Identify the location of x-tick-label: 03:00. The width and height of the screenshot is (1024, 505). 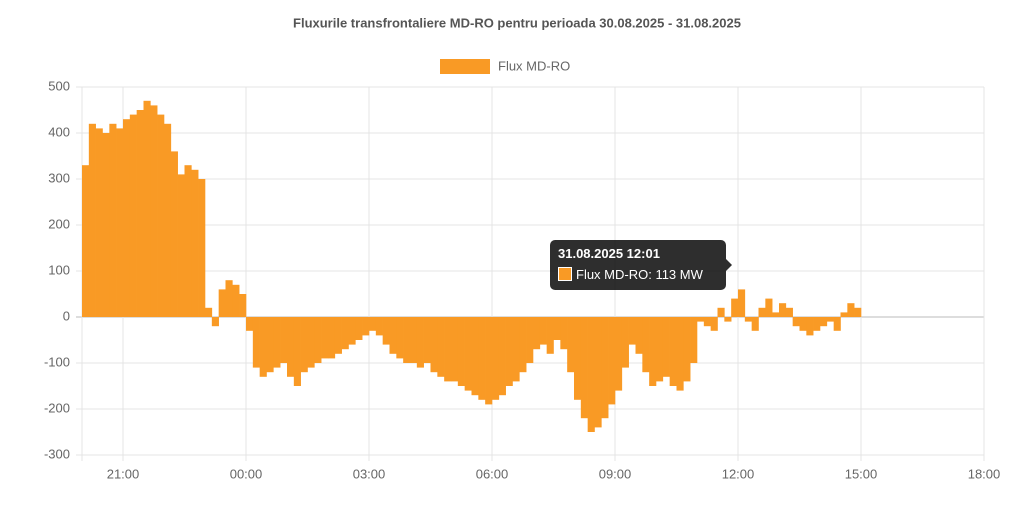
(369, 473).